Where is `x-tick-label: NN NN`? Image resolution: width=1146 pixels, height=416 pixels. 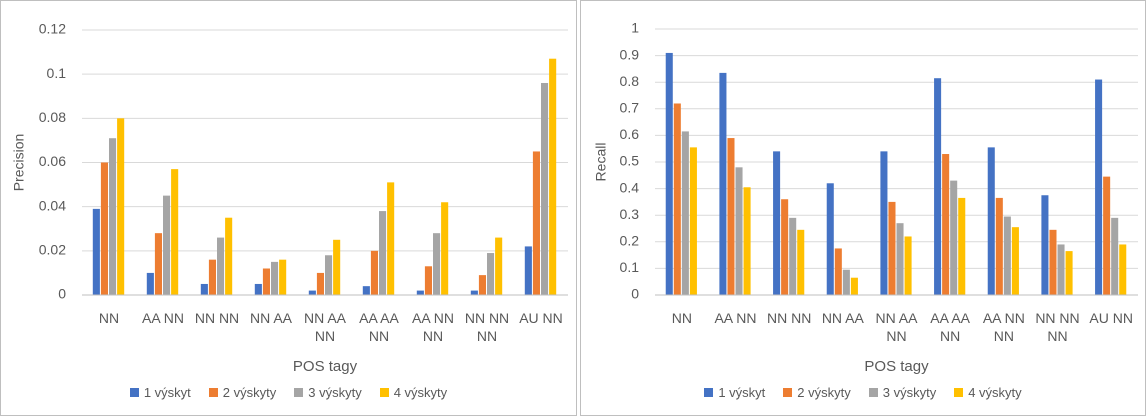 x-tick-label: NN NN is located at coordinates (789, 318).